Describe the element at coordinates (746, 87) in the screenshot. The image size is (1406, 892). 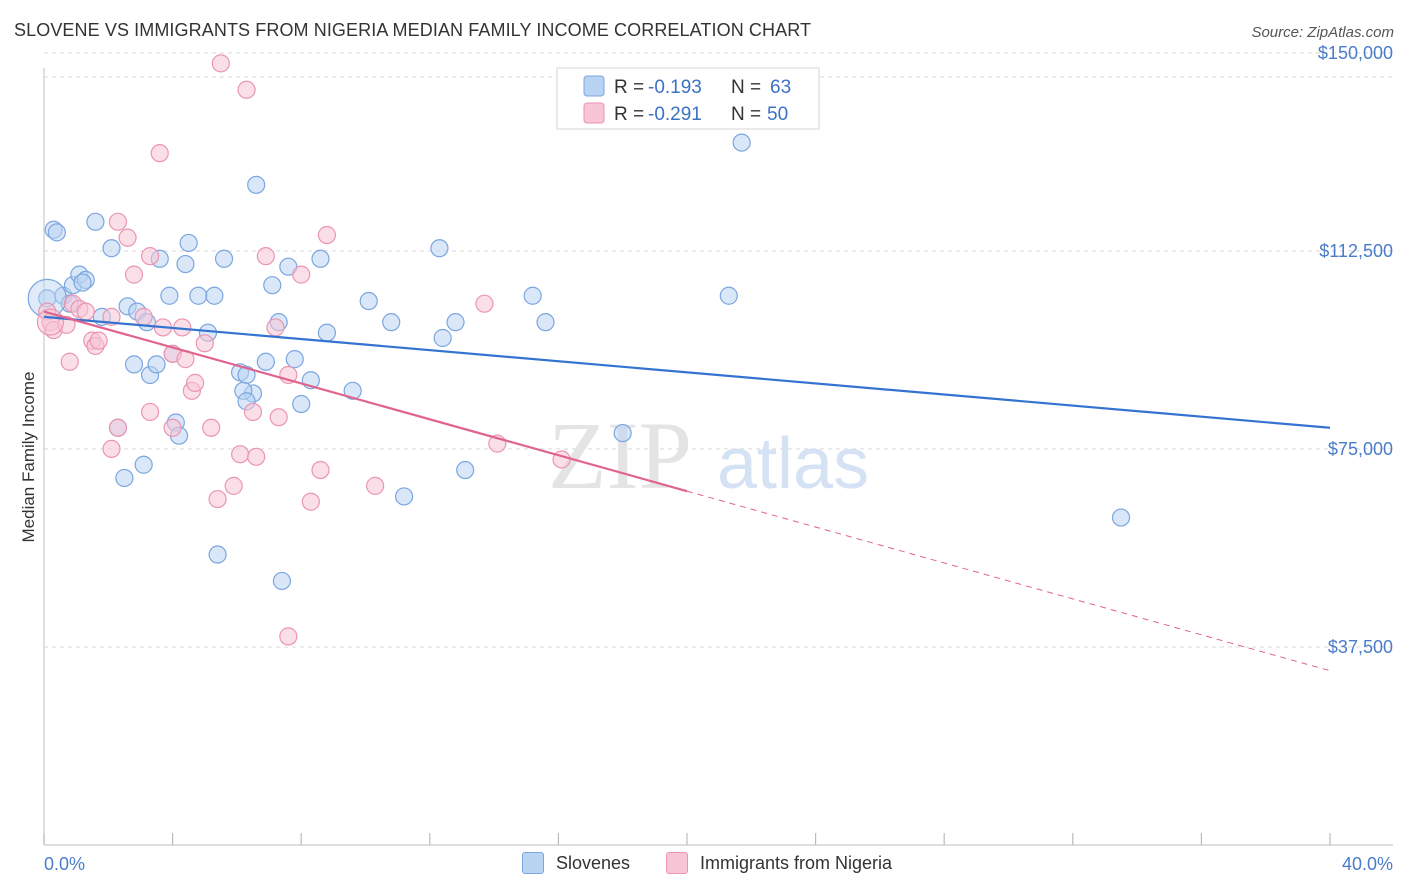
I see `stats-legend-n-label-blue: N =` at that location.